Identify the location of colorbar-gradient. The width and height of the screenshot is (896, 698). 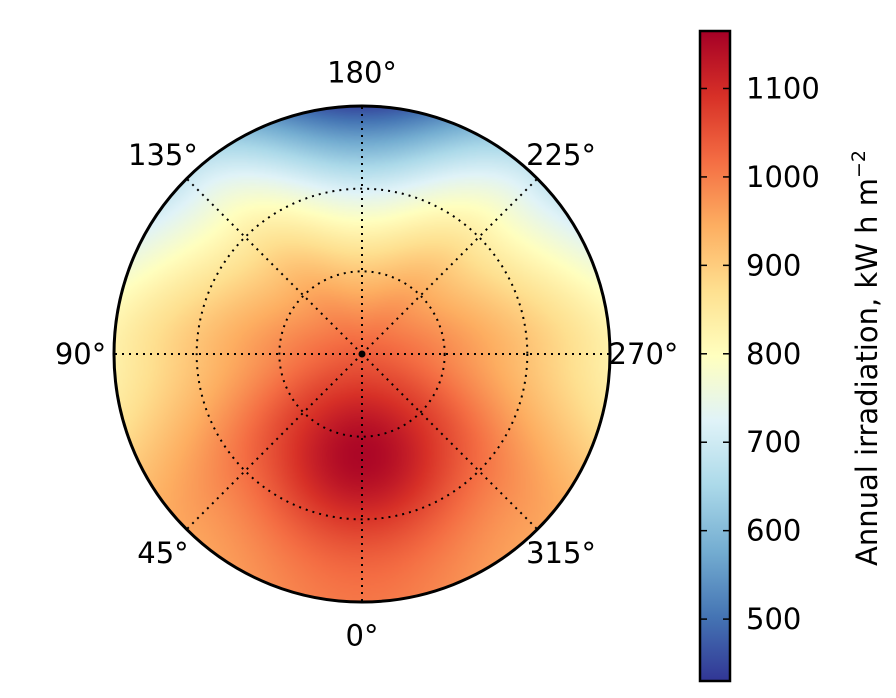
(715, 356).